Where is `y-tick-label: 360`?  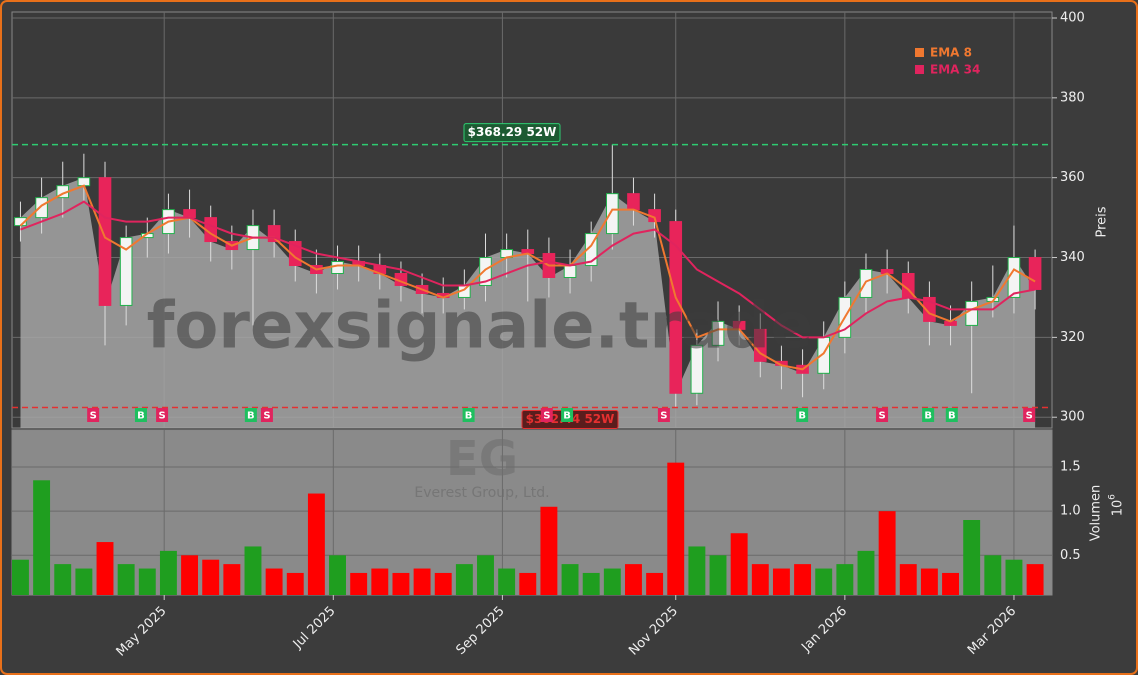
y-tick-label: 360 is located at coordinates (1072, 177).